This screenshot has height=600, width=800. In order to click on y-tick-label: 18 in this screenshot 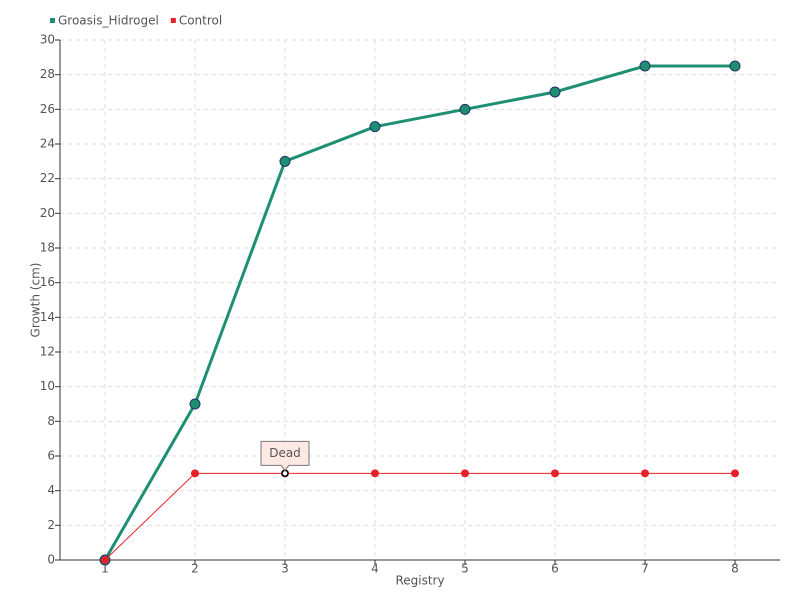, I will do `click(47, 248)`.